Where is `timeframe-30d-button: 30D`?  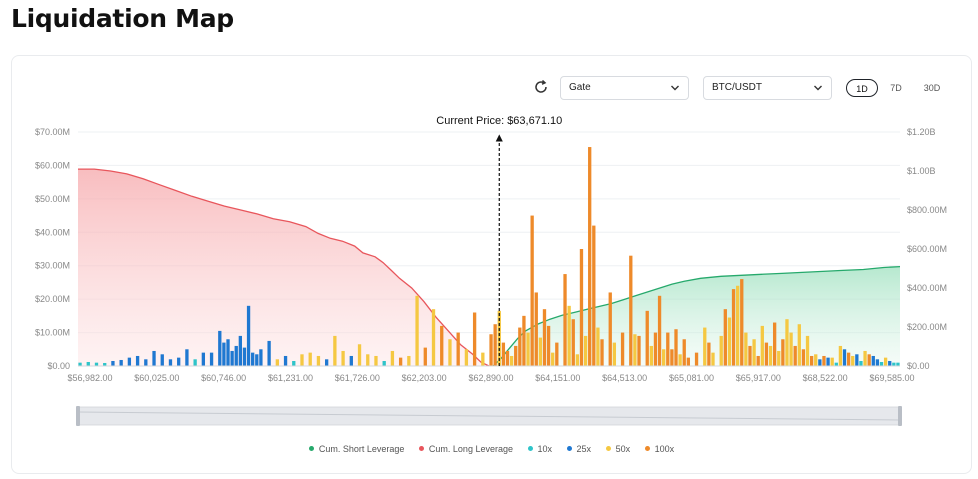
timeframe-30d-button: 30D is located at coordinates (932, 88).